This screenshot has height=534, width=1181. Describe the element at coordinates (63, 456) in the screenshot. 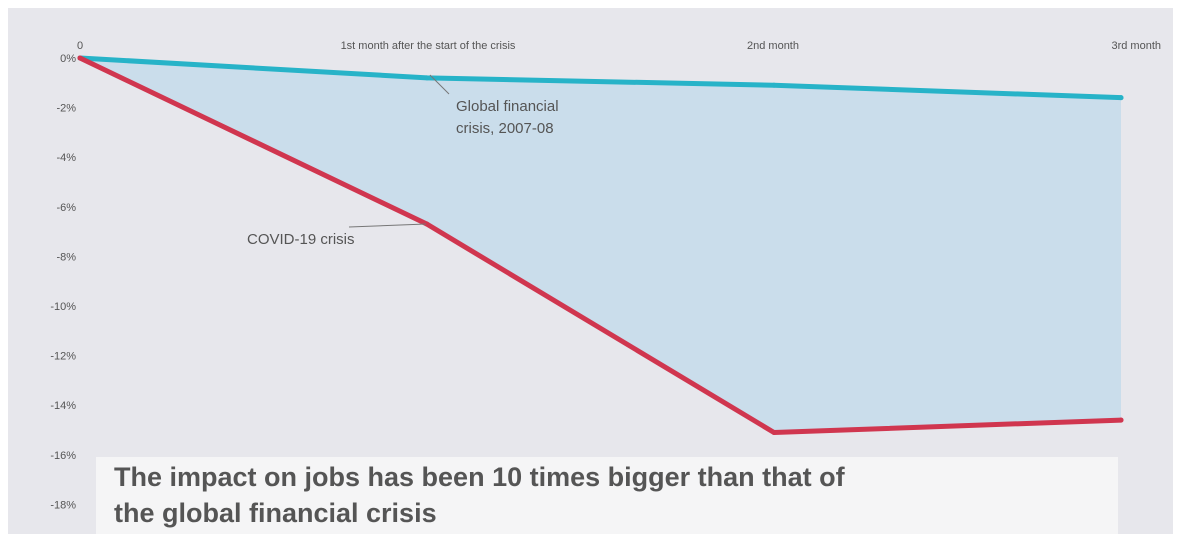

I see `y-tick-label: -16%` at that location.